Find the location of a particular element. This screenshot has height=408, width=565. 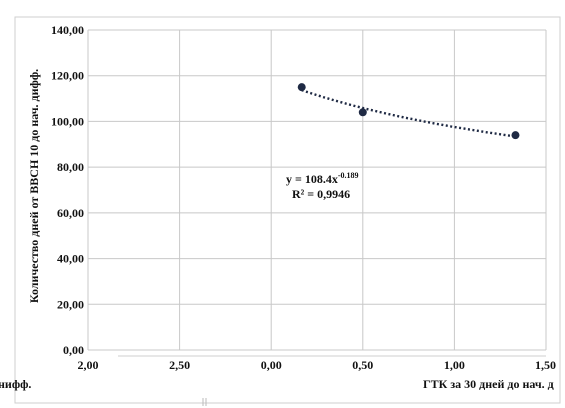

y-tick-label: 80,00 is located at coordinates (70, 167).